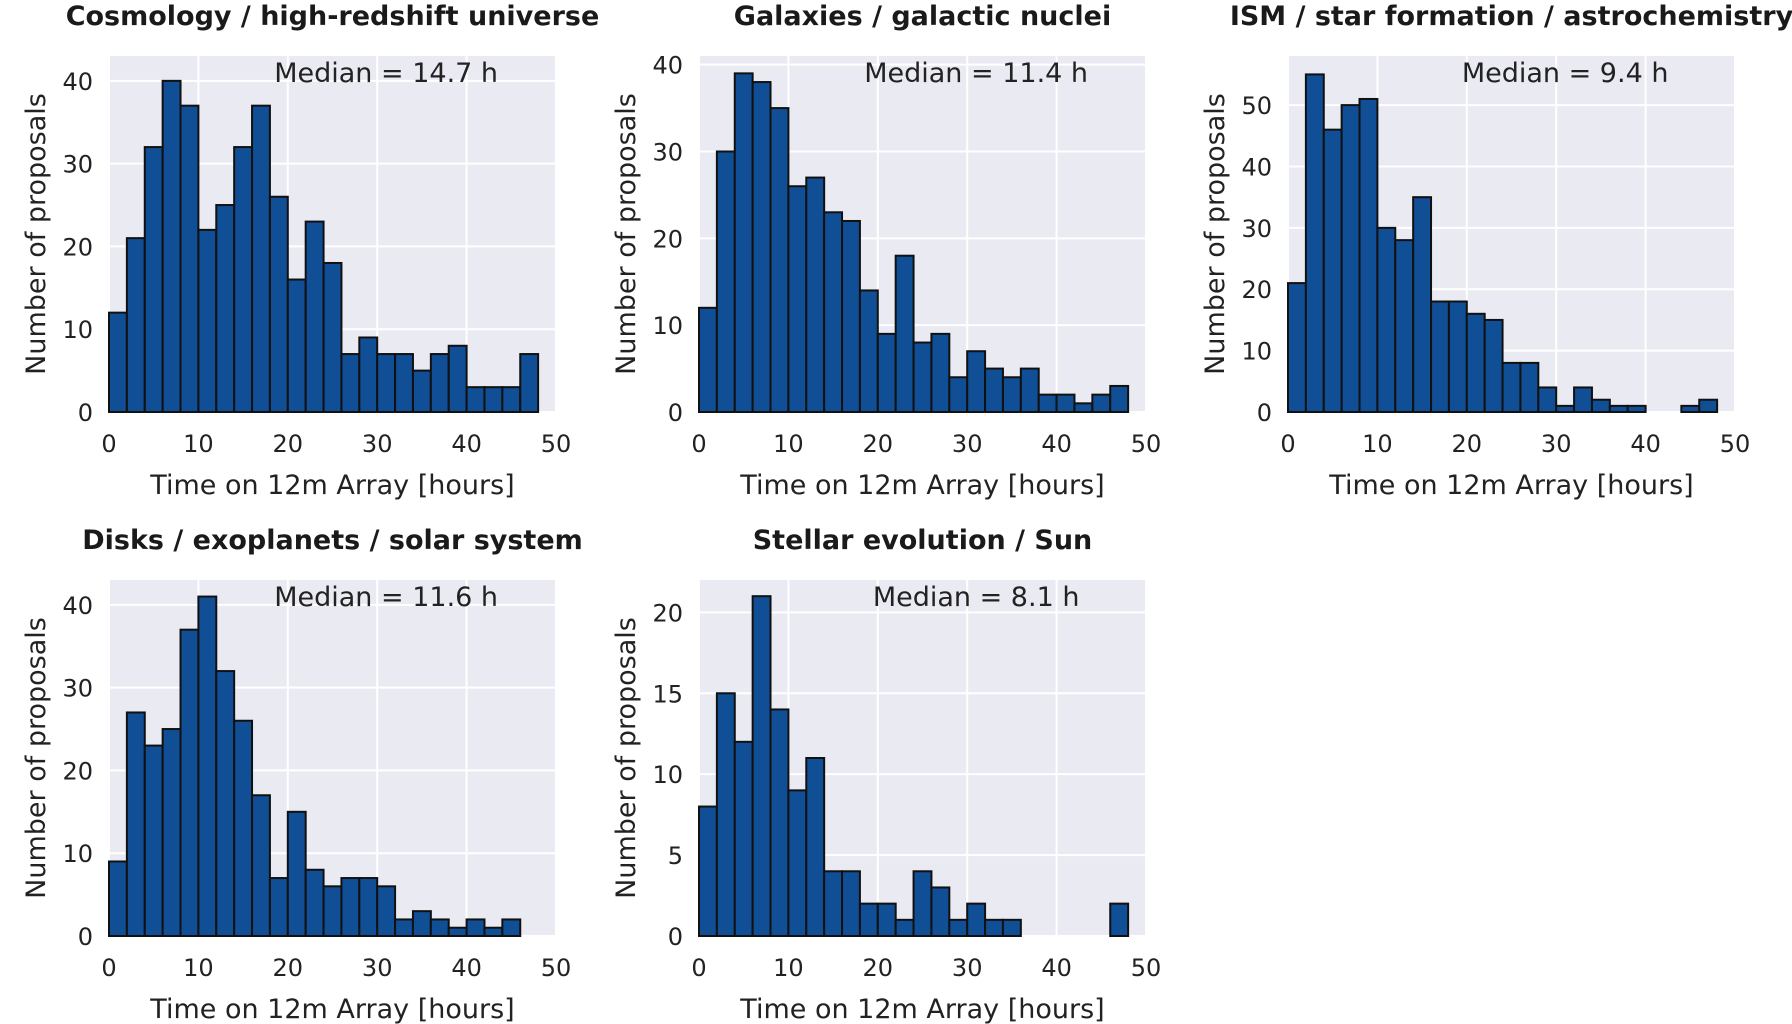 Image resolution: width=1792 pixels, height=1024 pixels. I want to click on y-tick-label: 15, so click(667, 694).